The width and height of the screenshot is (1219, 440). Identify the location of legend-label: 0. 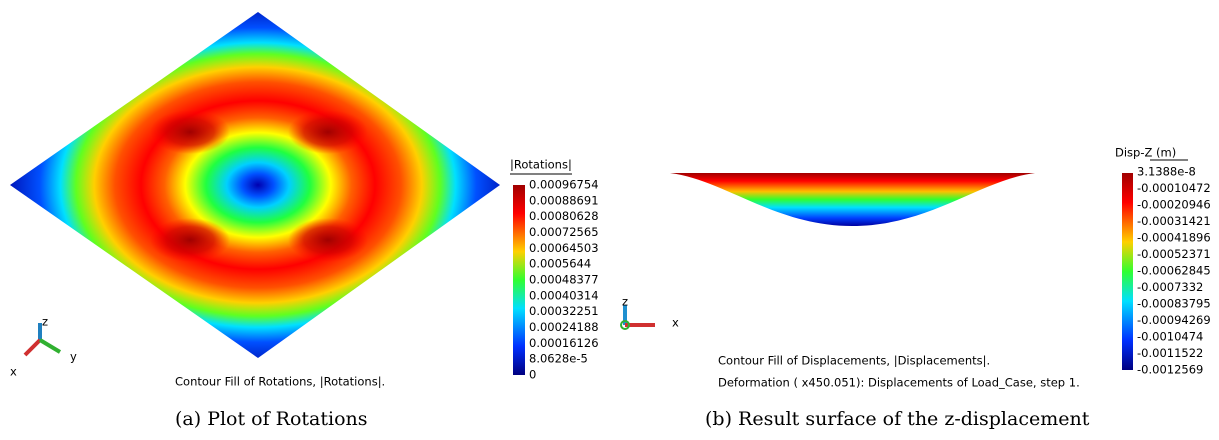
(532, 375).